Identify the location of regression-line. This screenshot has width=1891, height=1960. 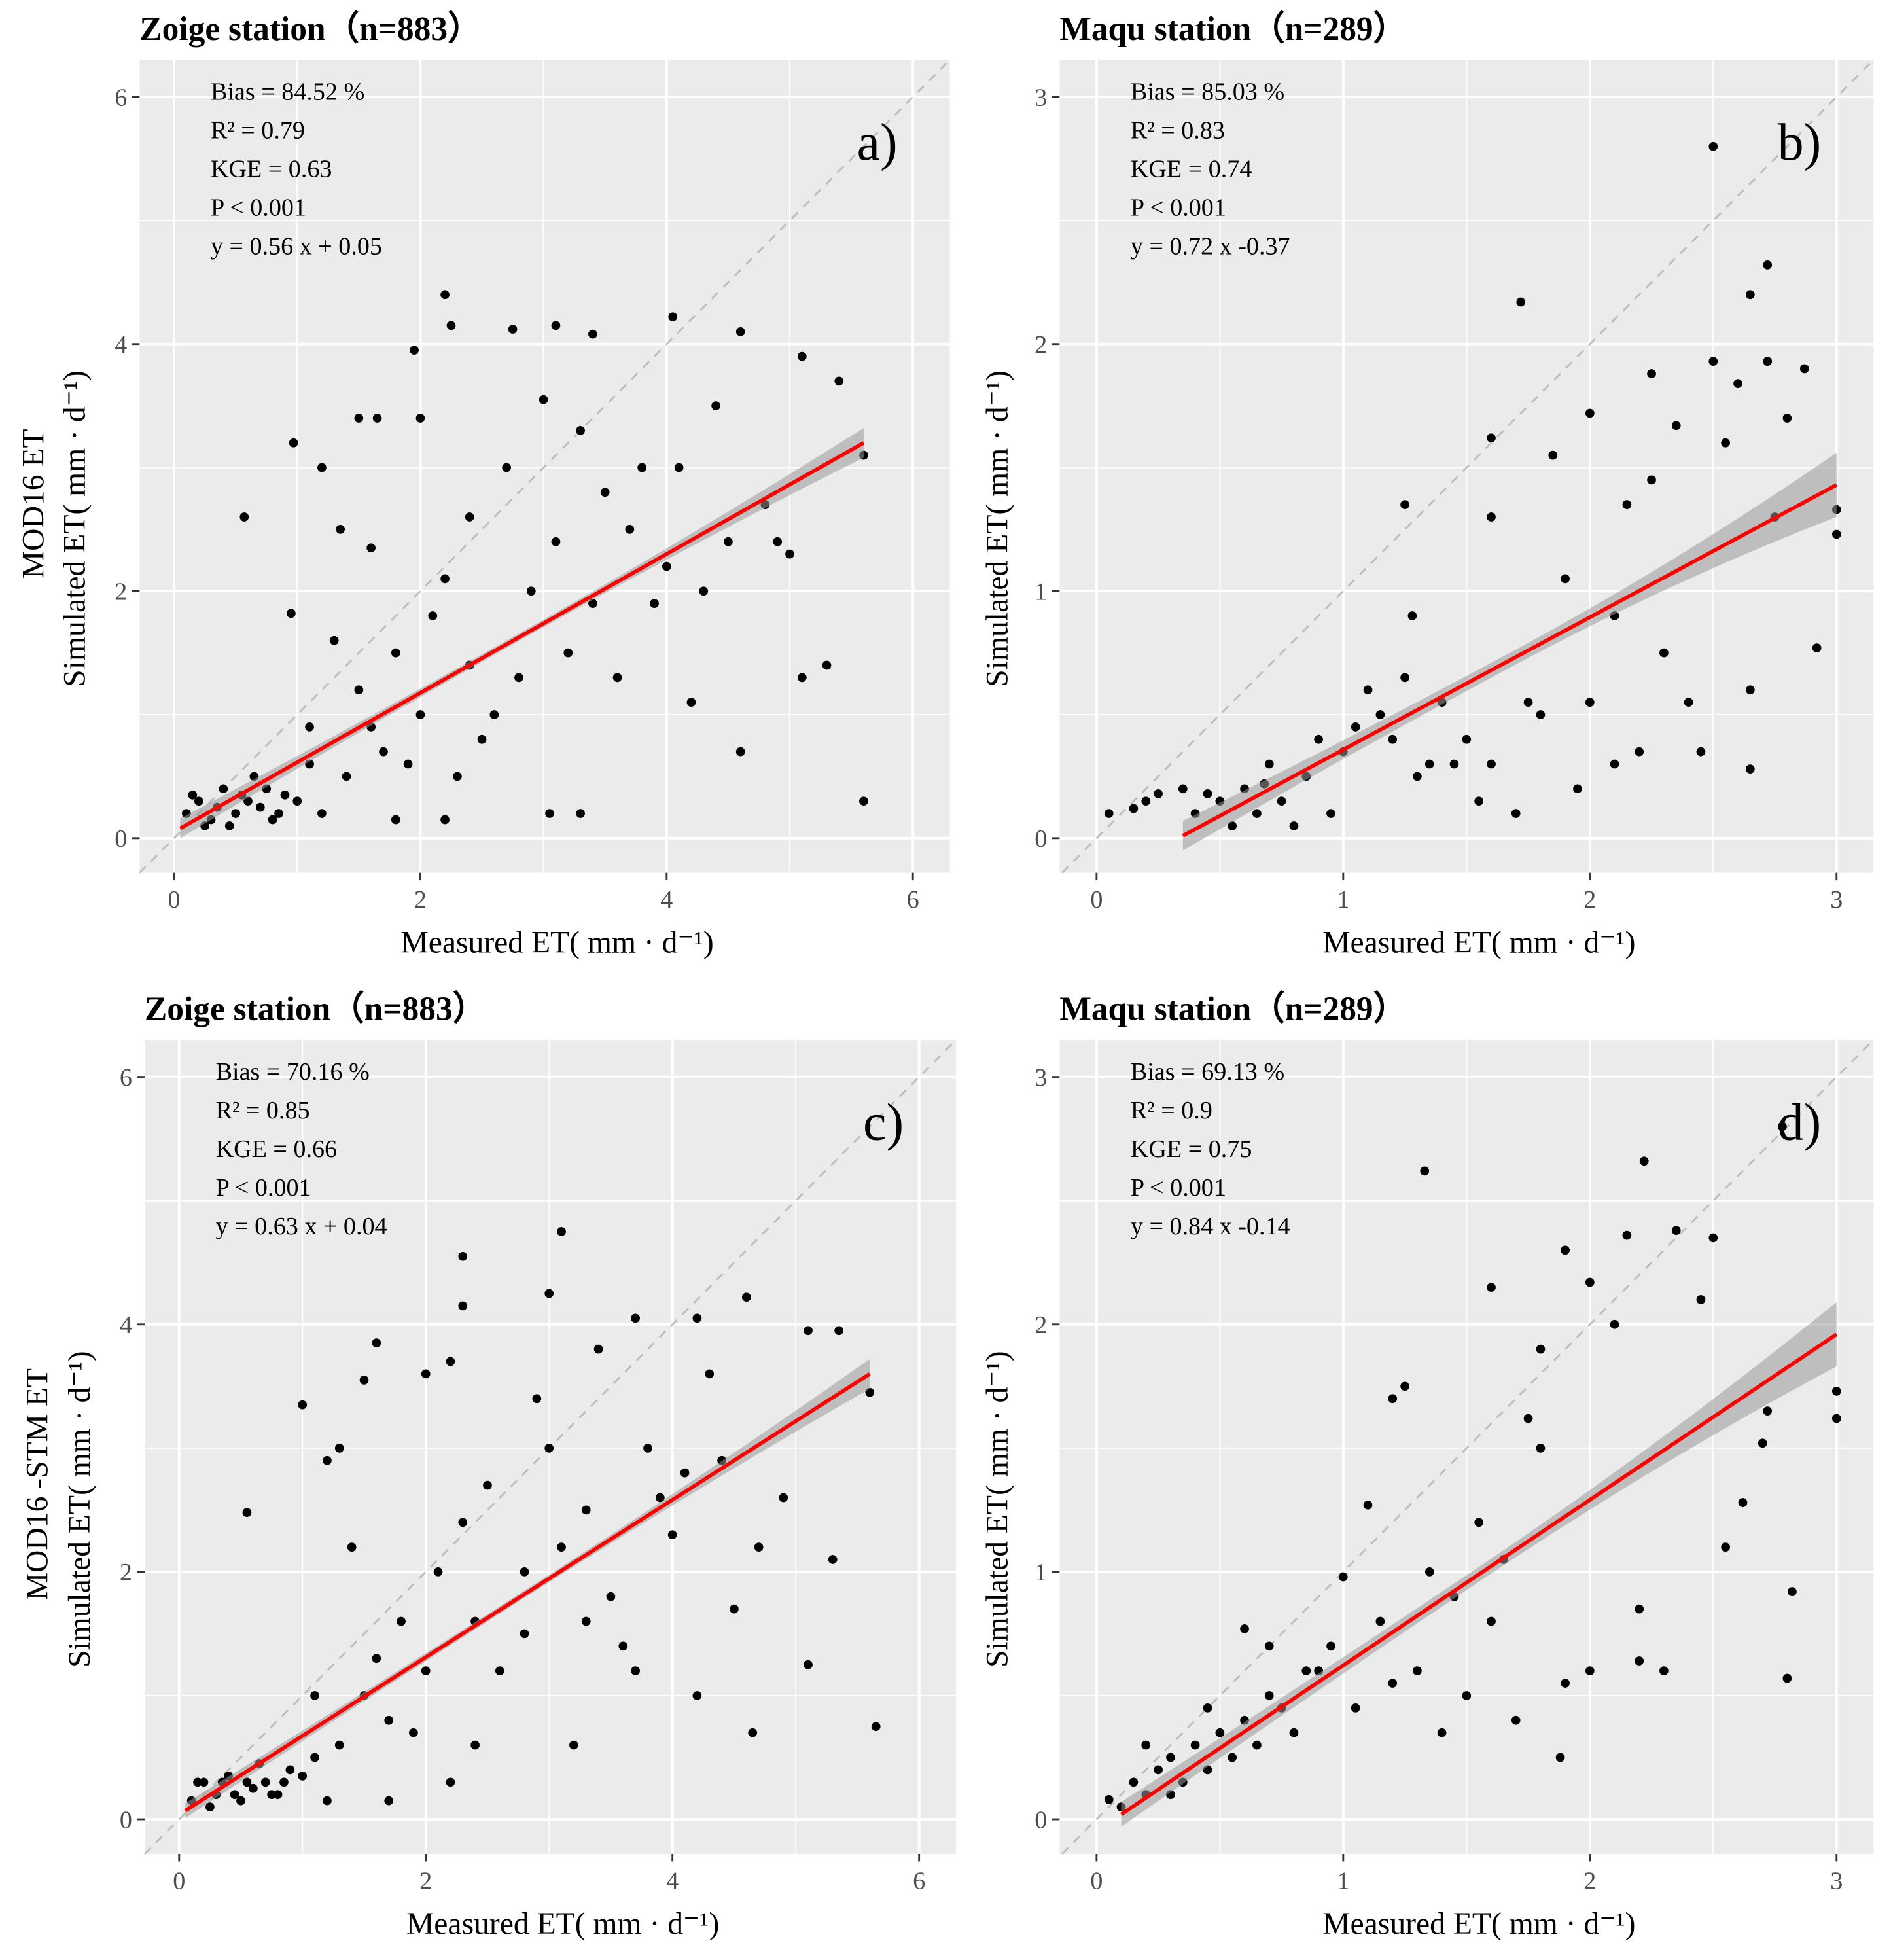
(1479, 1574).